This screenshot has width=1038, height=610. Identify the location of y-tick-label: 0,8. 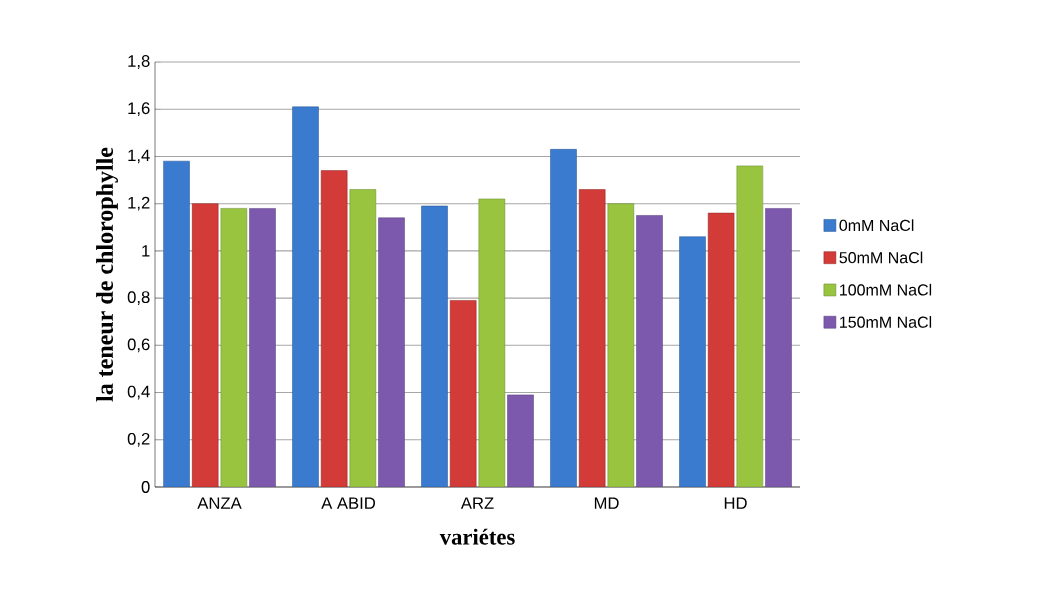
(138, 298).